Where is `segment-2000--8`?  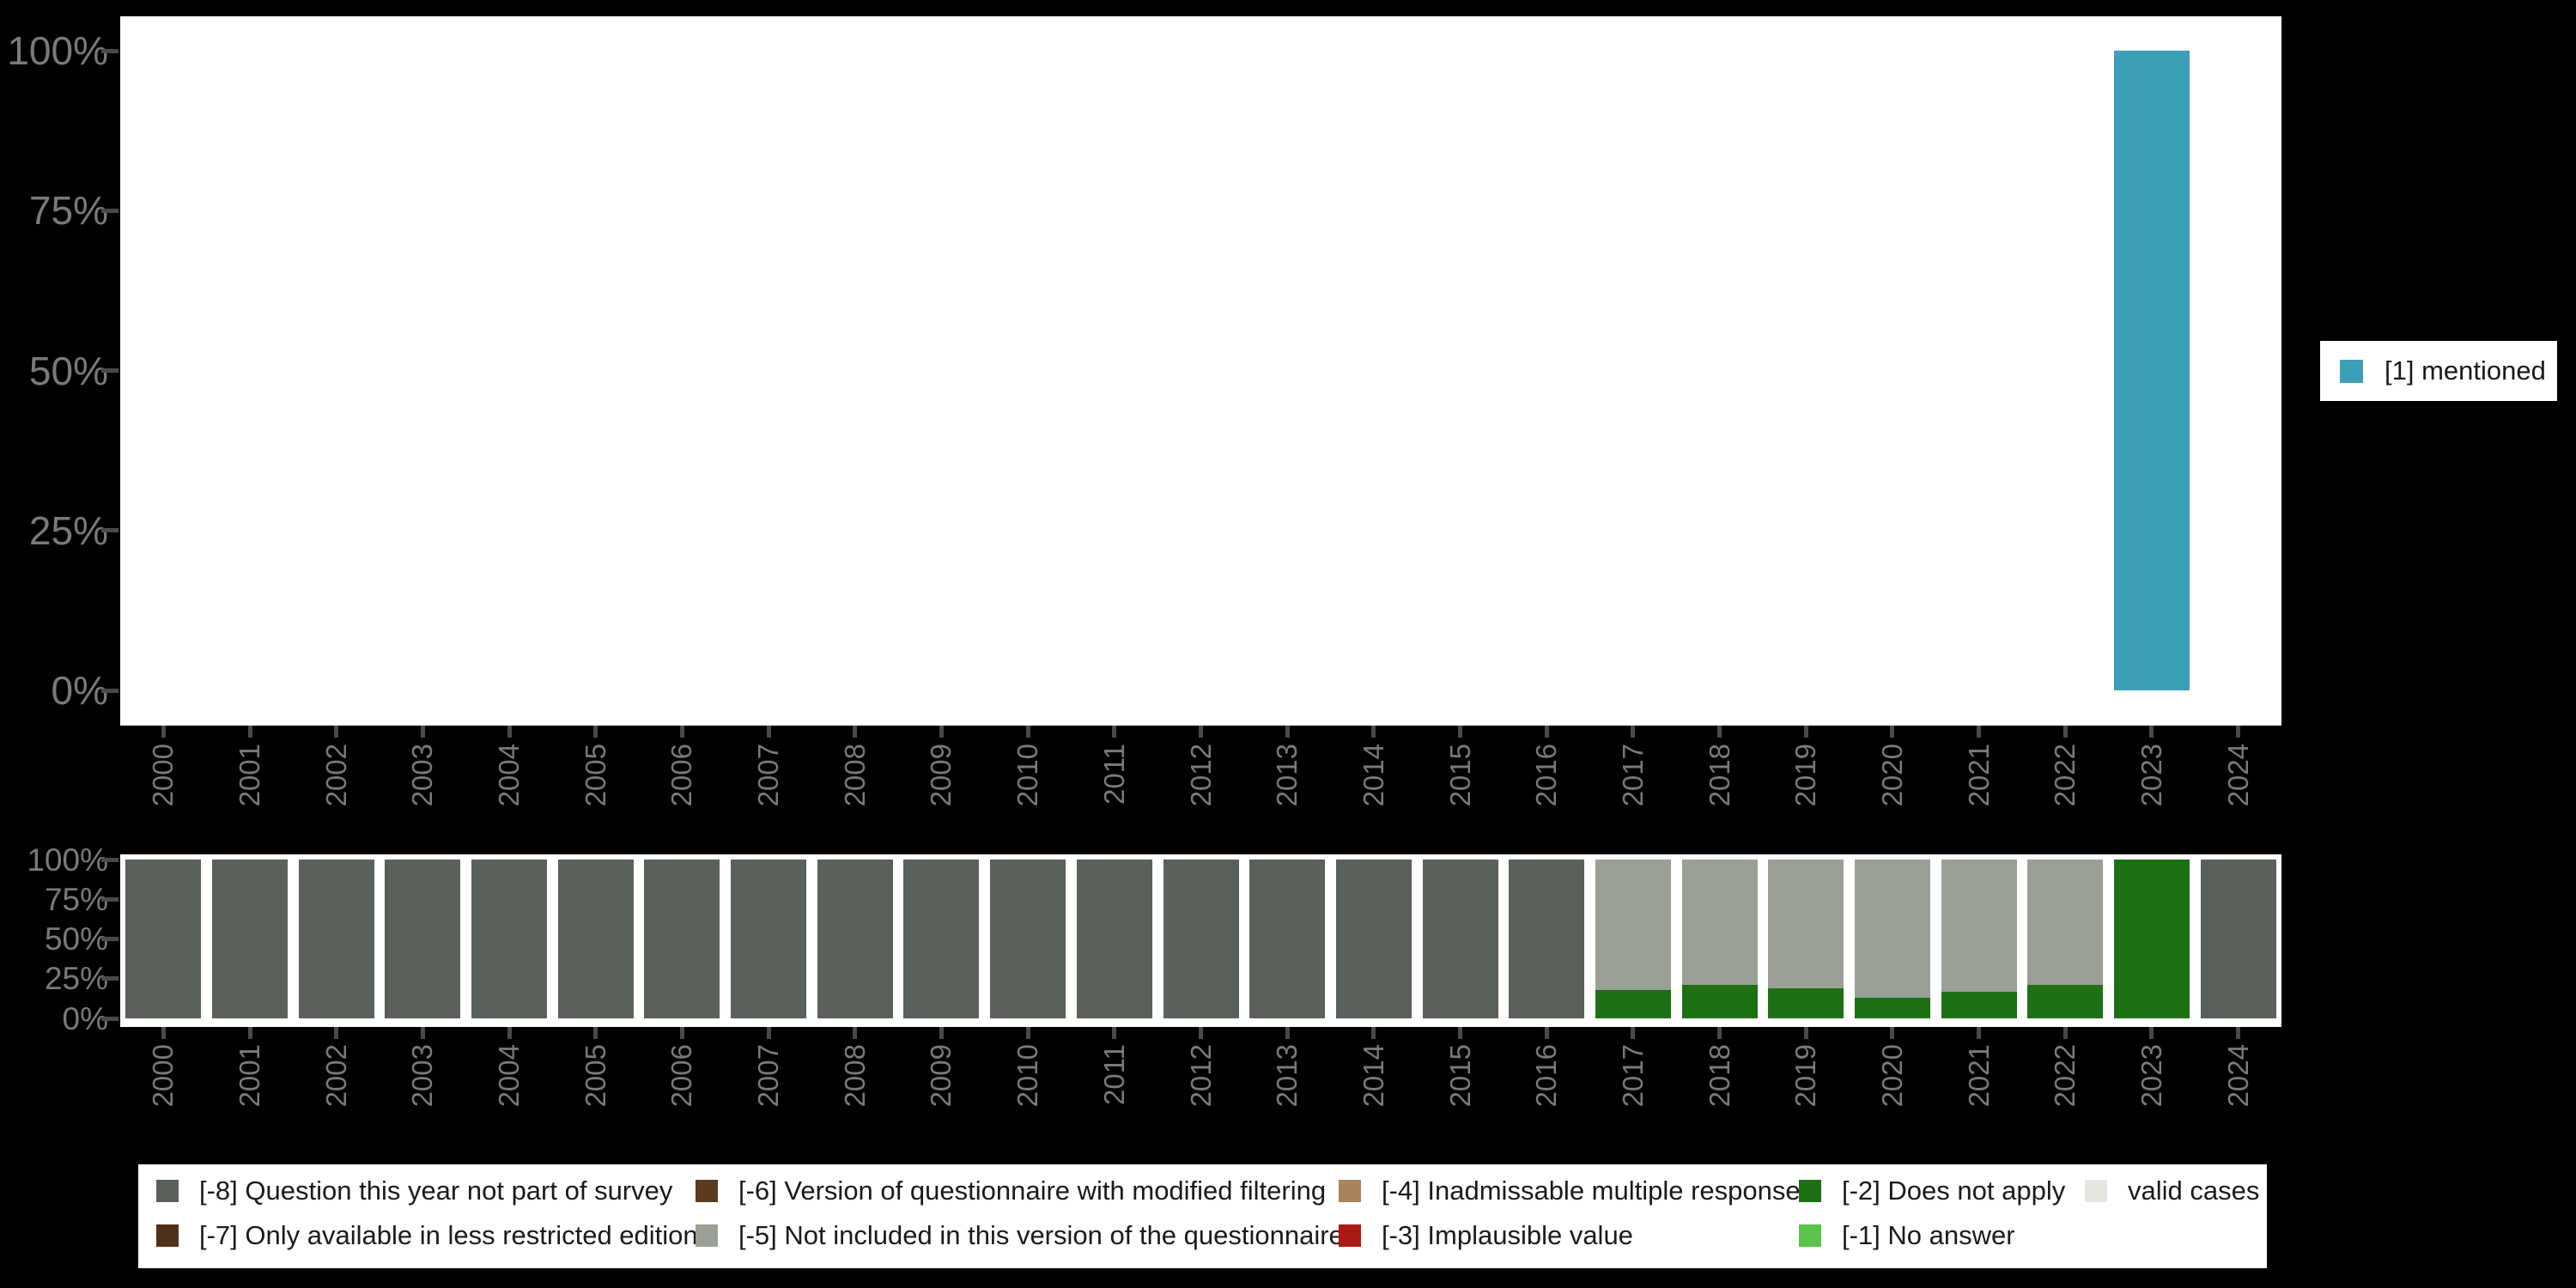
segment-2000--8 is located at coordinates (164, 939).